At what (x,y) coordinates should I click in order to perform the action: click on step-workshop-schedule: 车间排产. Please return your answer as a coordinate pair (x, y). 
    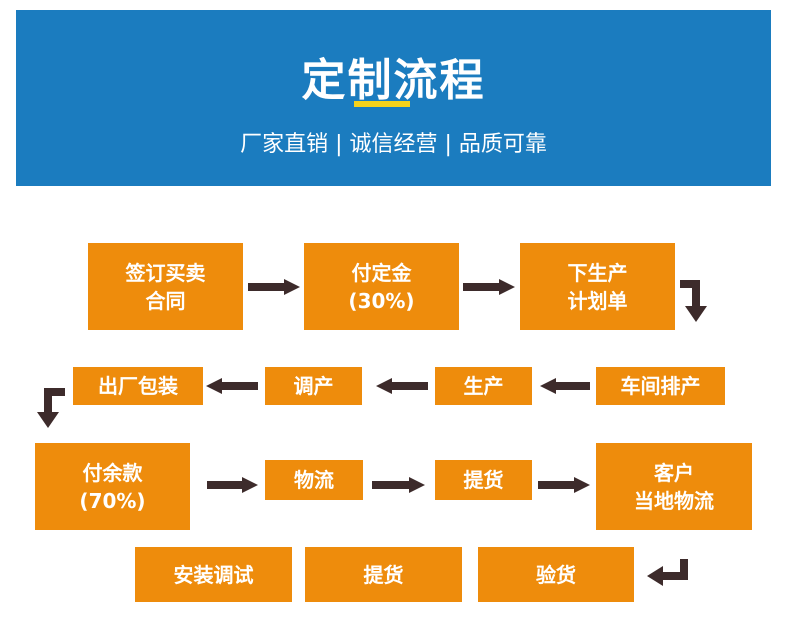
    Looking at the image, I should click on (660, 386).